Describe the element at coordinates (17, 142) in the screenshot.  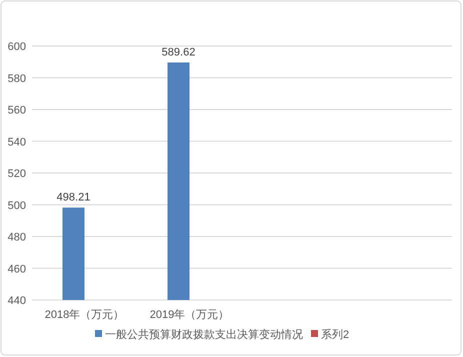
I see `y-tick-label: 540` at that location.